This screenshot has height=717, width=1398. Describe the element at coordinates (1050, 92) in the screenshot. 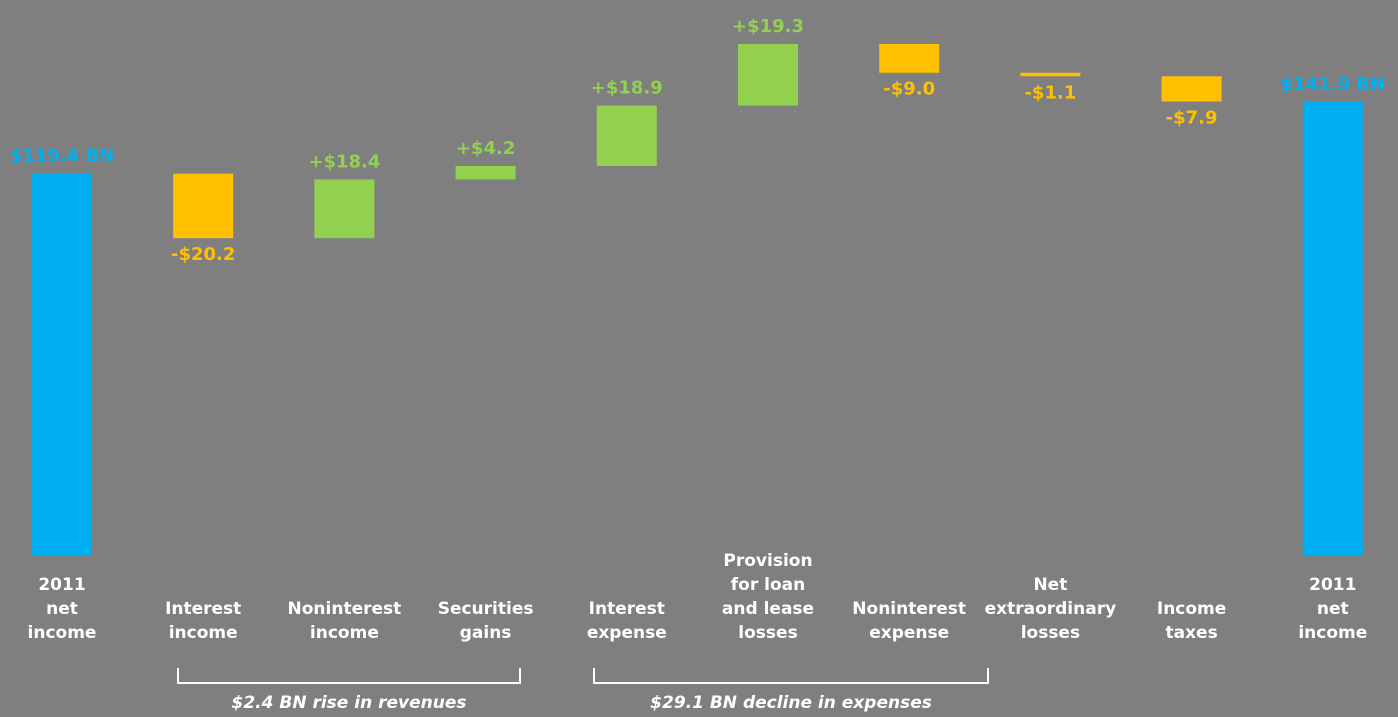

I see `value-label: -$1.1` at that location.